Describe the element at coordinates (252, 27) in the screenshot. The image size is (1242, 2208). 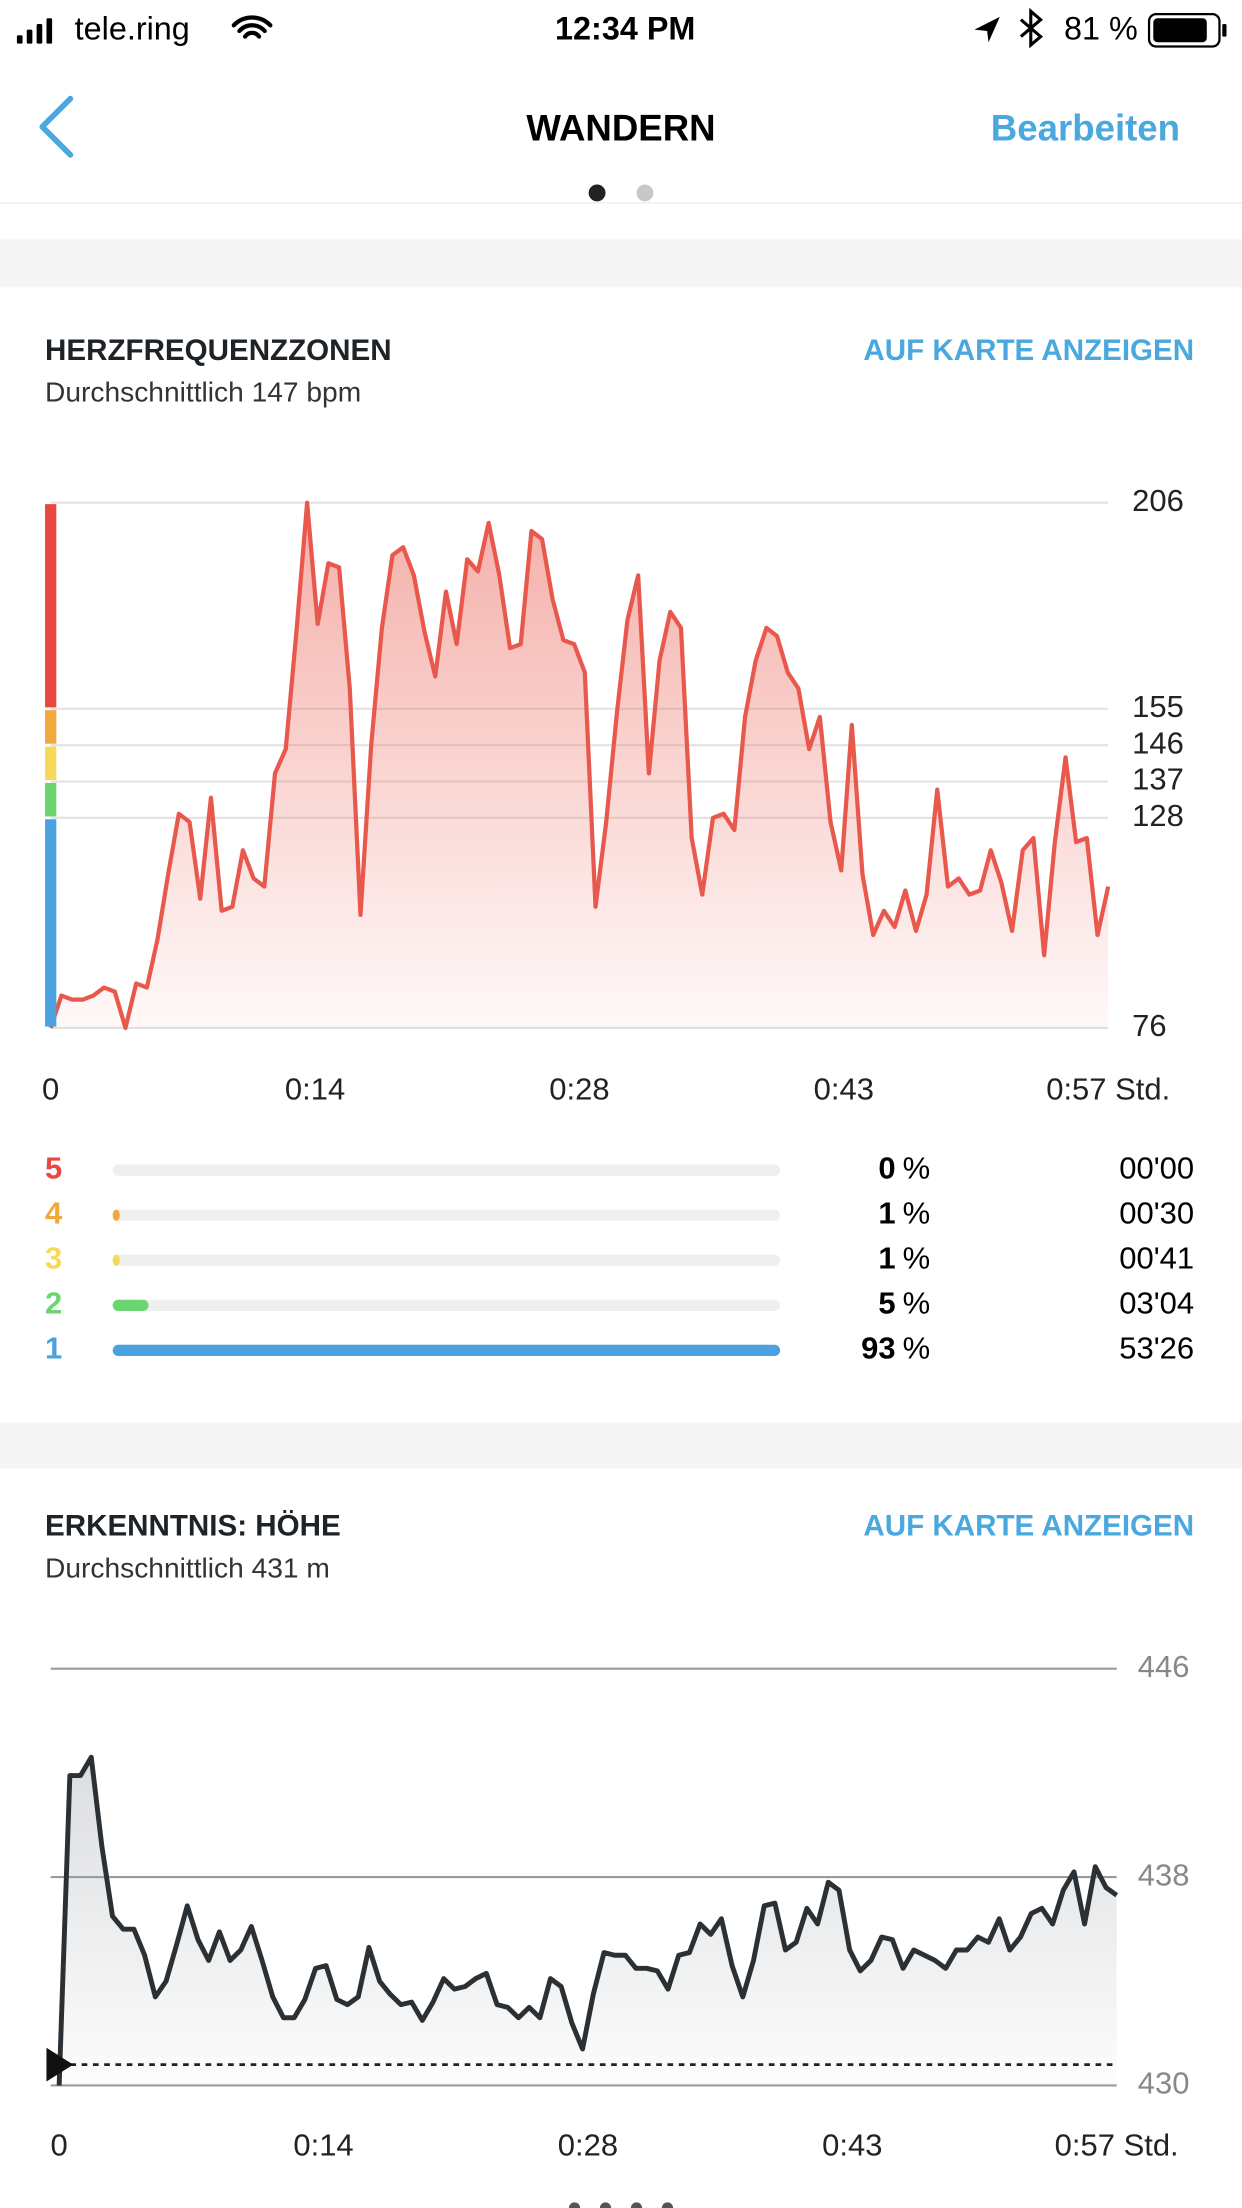
I see `wifi-icon` at that location.